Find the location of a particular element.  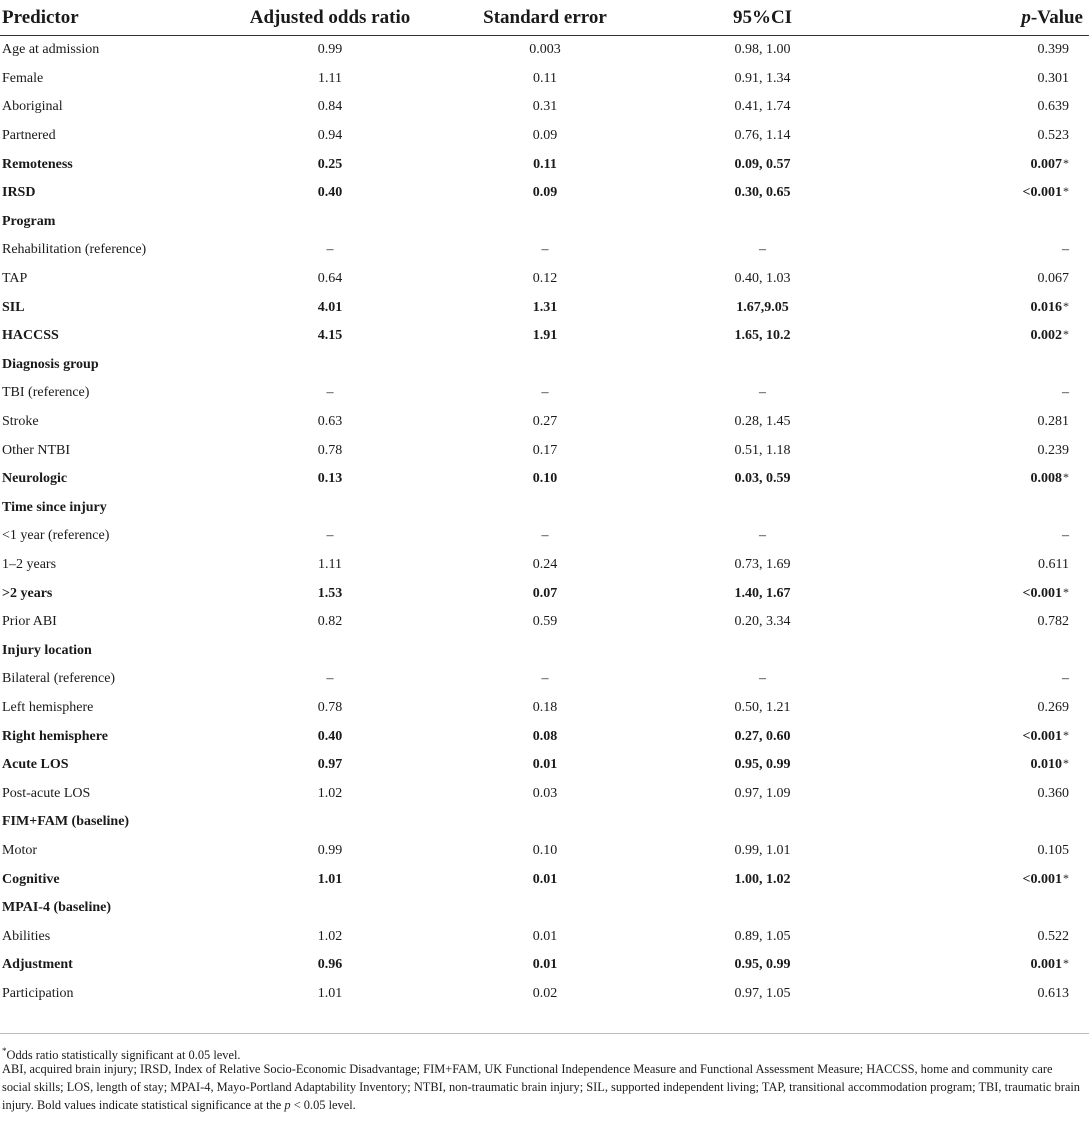

ci-cell: 0.95, 0.99 is located at coordinates (762, 965).